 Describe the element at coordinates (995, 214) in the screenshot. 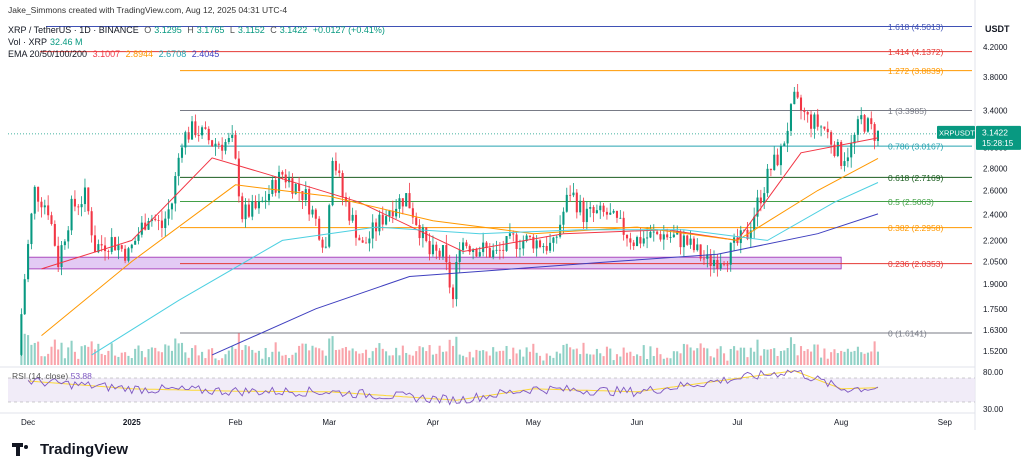

I see `y-tick-label: 2.4000` at that location.